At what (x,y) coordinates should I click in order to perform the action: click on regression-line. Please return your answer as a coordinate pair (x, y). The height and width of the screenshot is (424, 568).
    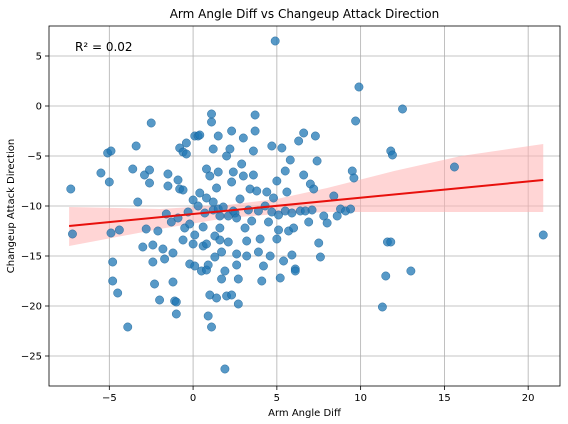
    Looking at the image, I should click on (306, 203).